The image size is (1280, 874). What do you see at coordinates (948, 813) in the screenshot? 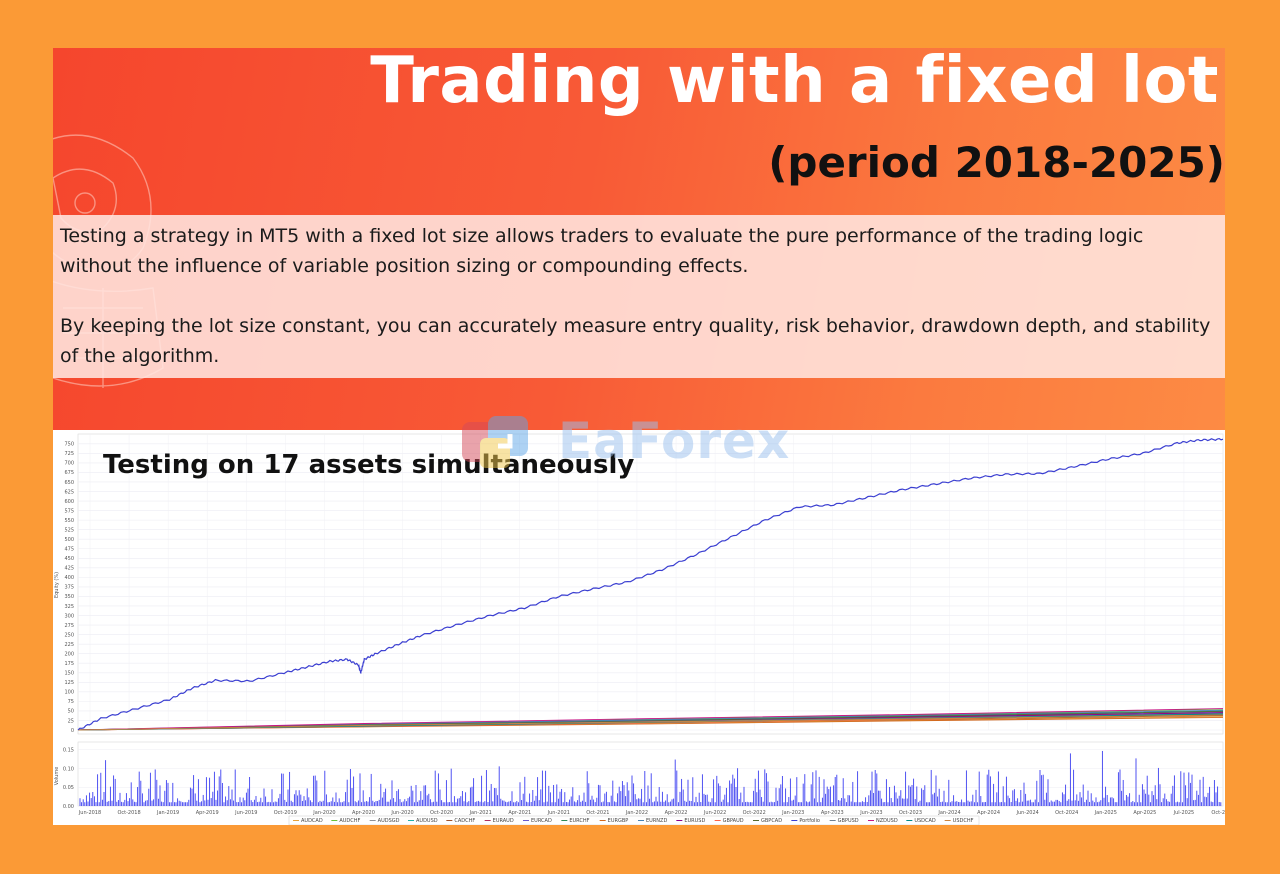
I see `x-tick-label: Jan-2024` at bounding box center [948, 813].